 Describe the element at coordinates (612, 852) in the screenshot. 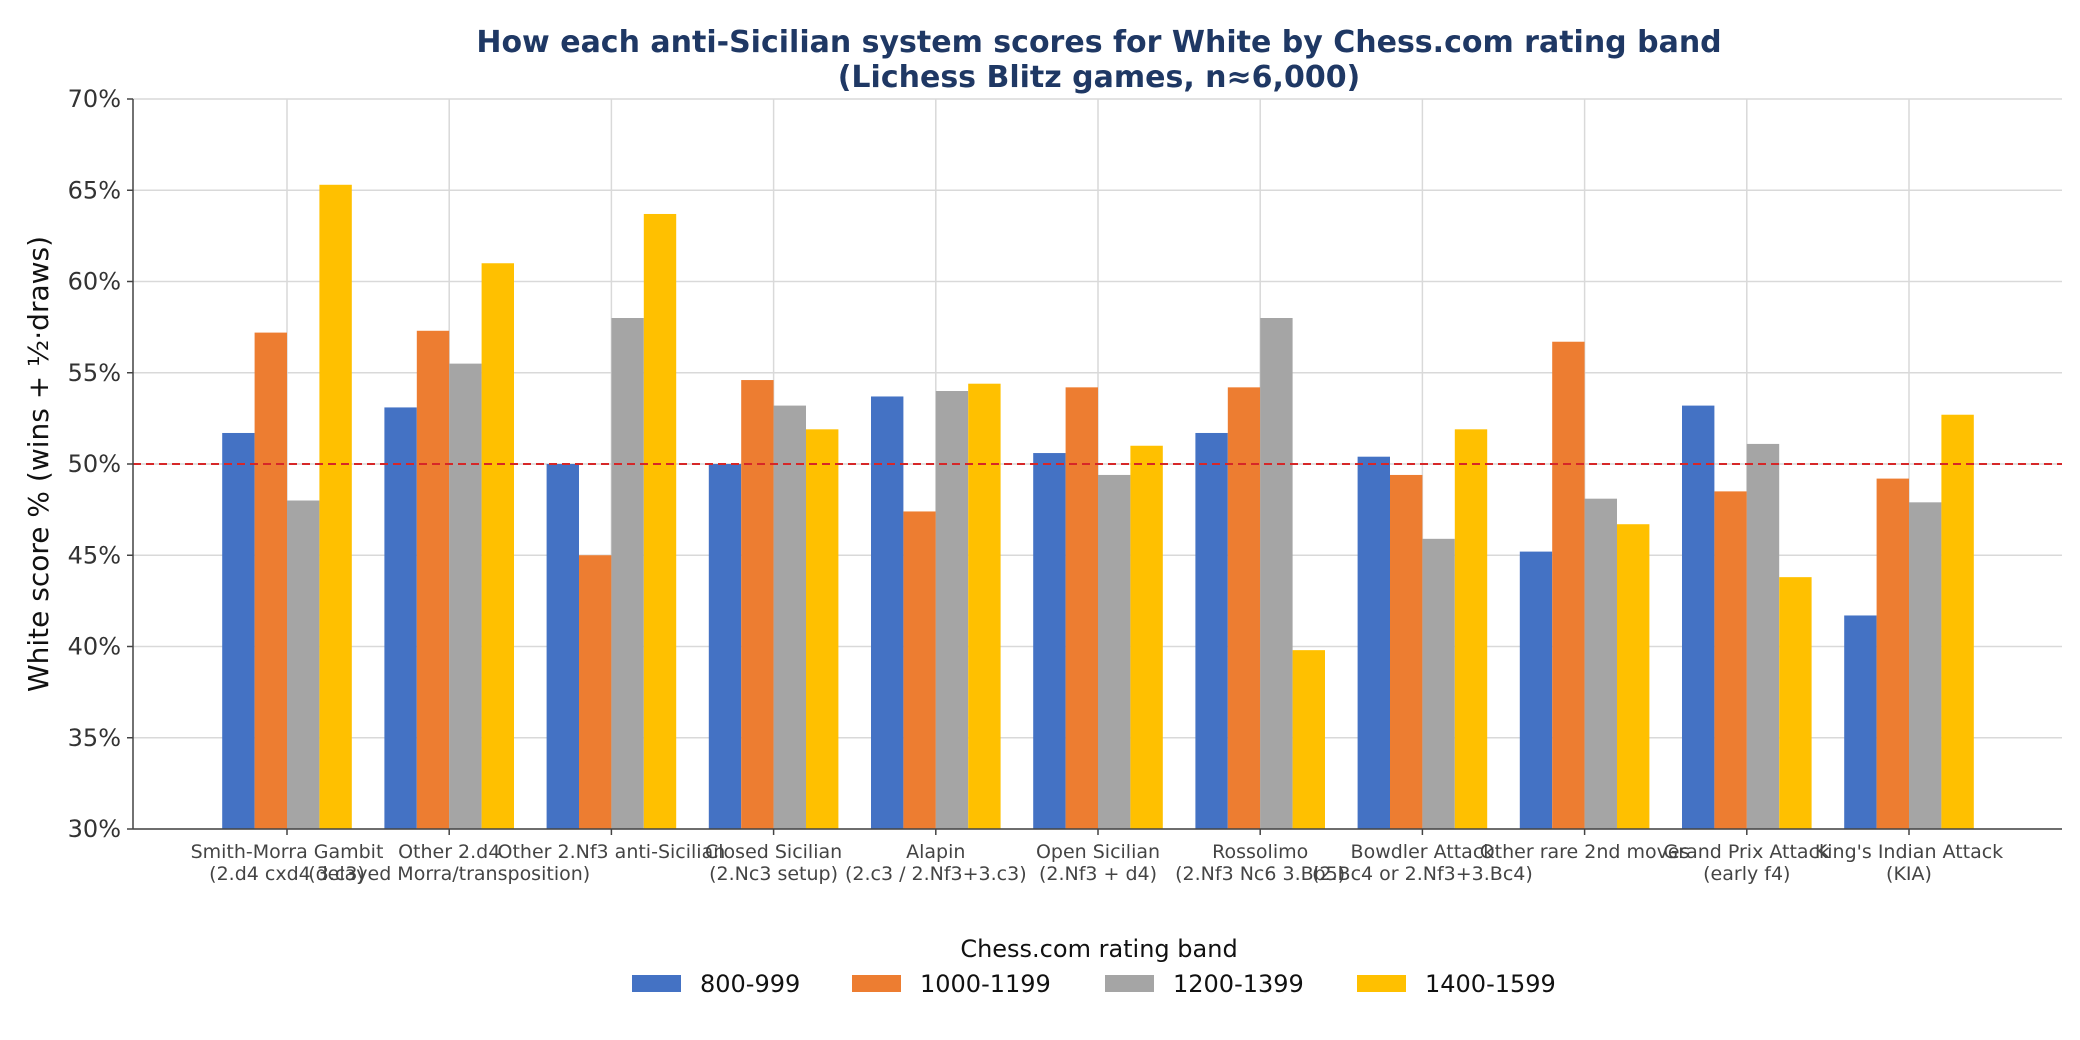

I see `x-tick-label-2-line-0: Other 2.Nf3 anti-Sicilian` at that location.